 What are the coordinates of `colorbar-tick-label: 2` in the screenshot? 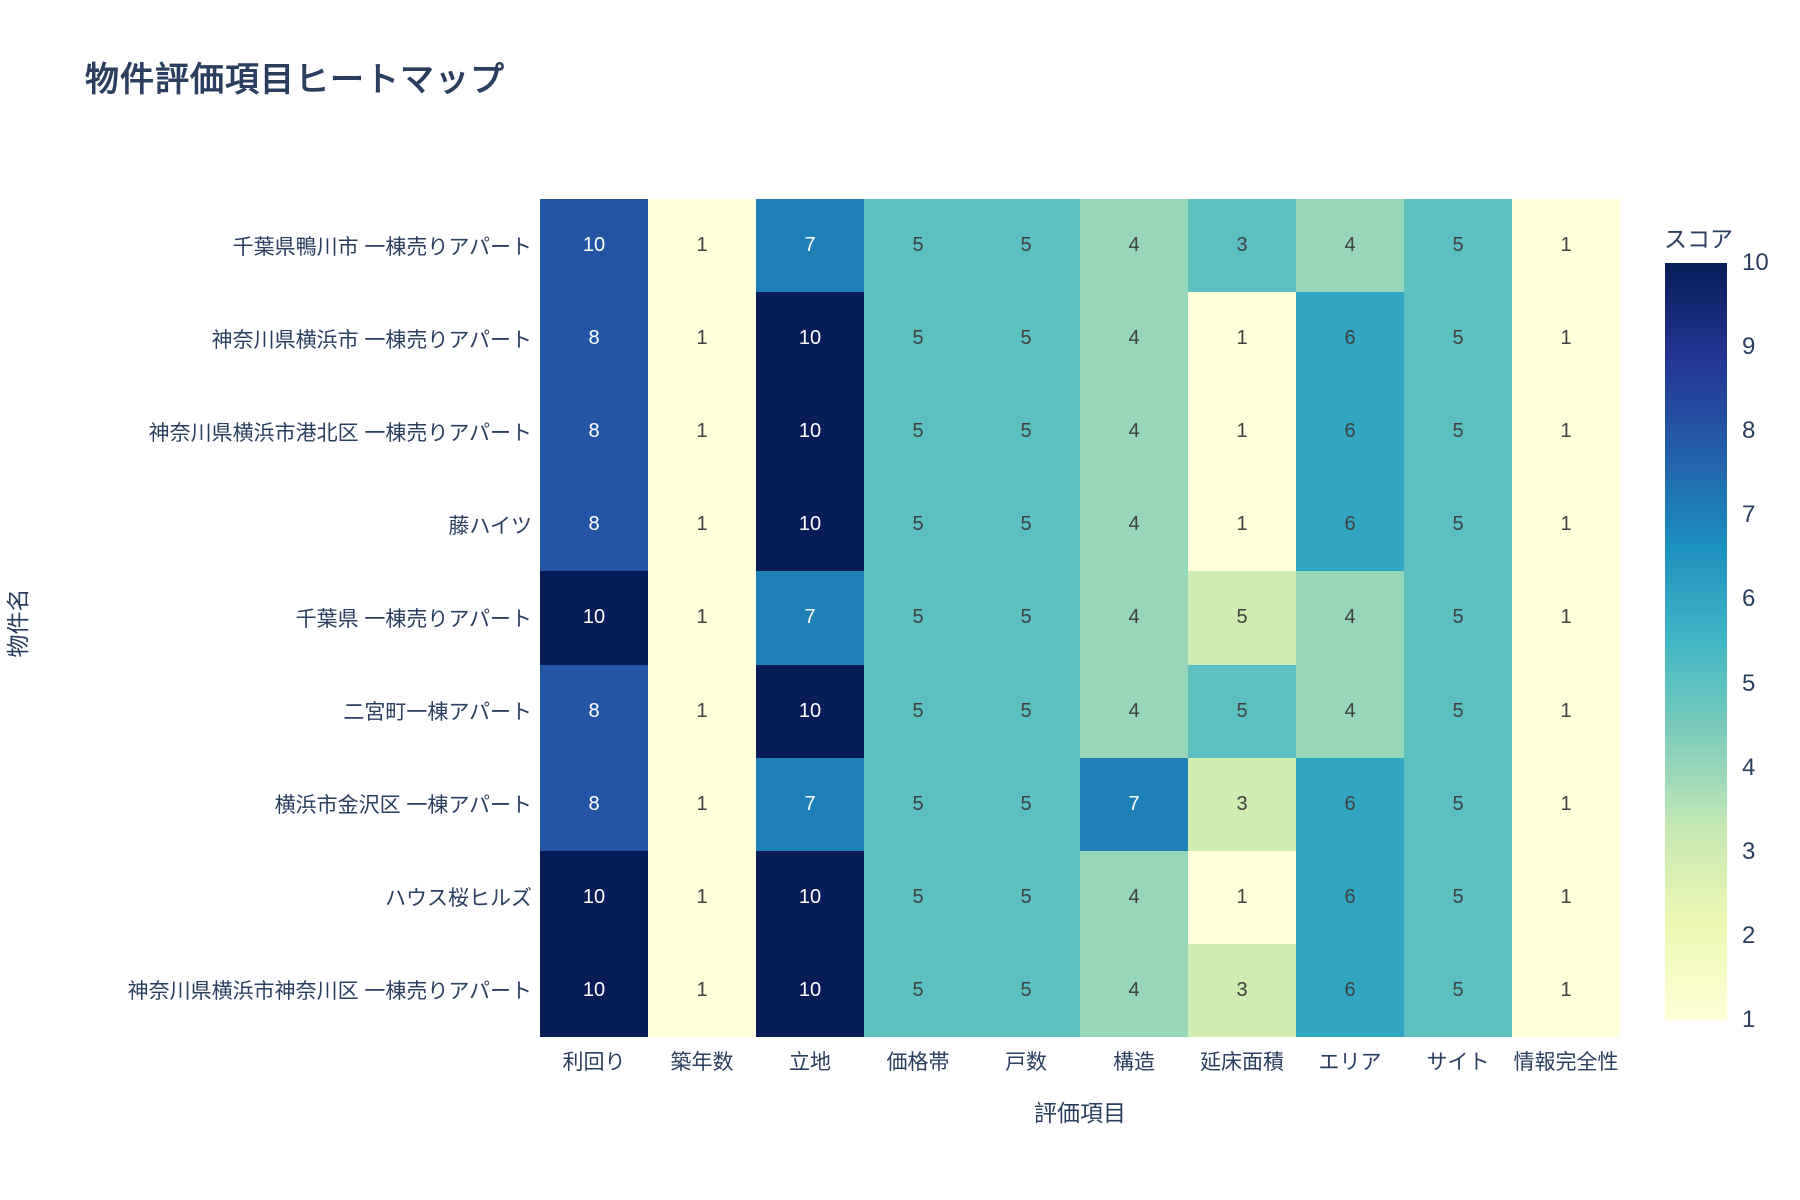 It's located at (1749, 935).